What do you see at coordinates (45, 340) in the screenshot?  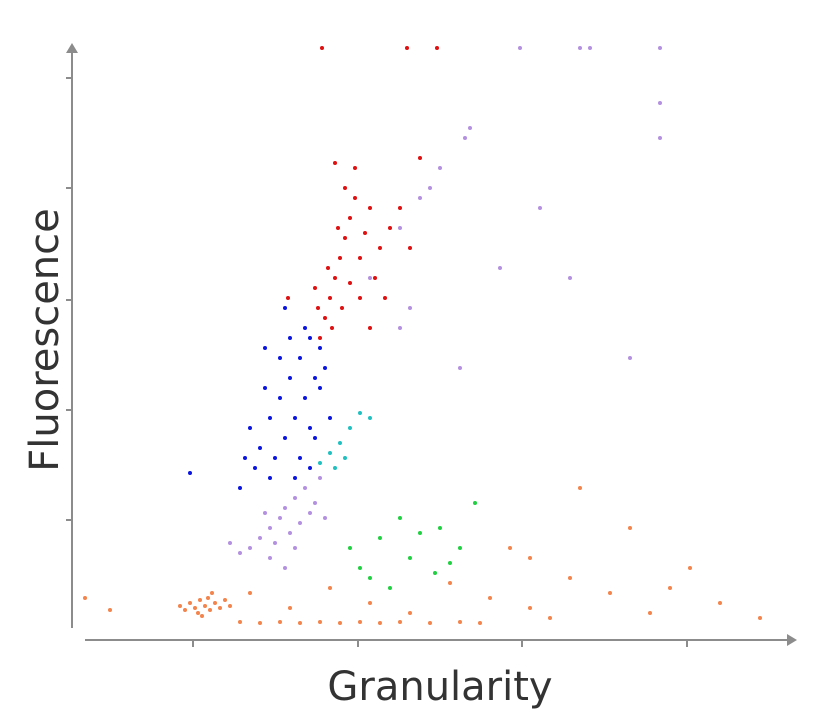 I see `y-axis-title: Fluorescence` at bounding box center [45, 340].